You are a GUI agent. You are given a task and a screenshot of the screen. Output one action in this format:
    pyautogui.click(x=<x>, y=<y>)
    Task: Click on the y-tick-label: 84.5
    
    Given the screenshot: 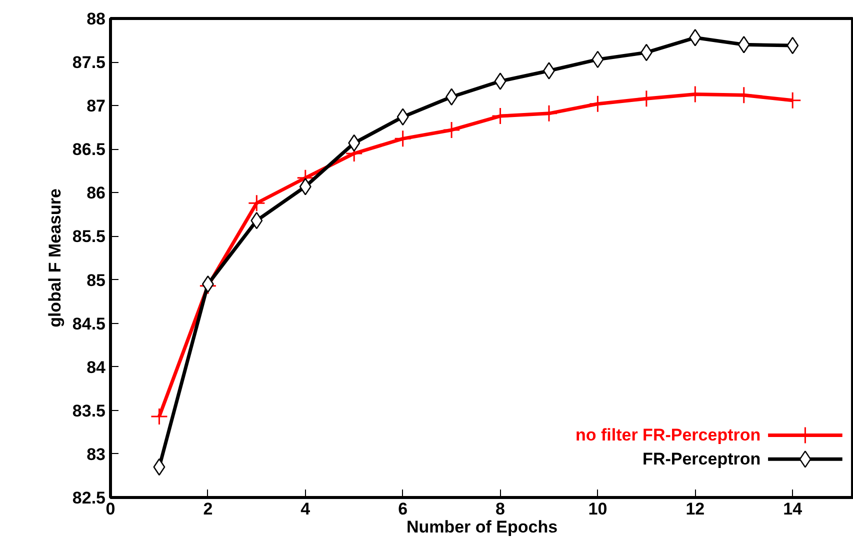 What is the action you would take?
    pyautogui.click(x=89, y=324)
    